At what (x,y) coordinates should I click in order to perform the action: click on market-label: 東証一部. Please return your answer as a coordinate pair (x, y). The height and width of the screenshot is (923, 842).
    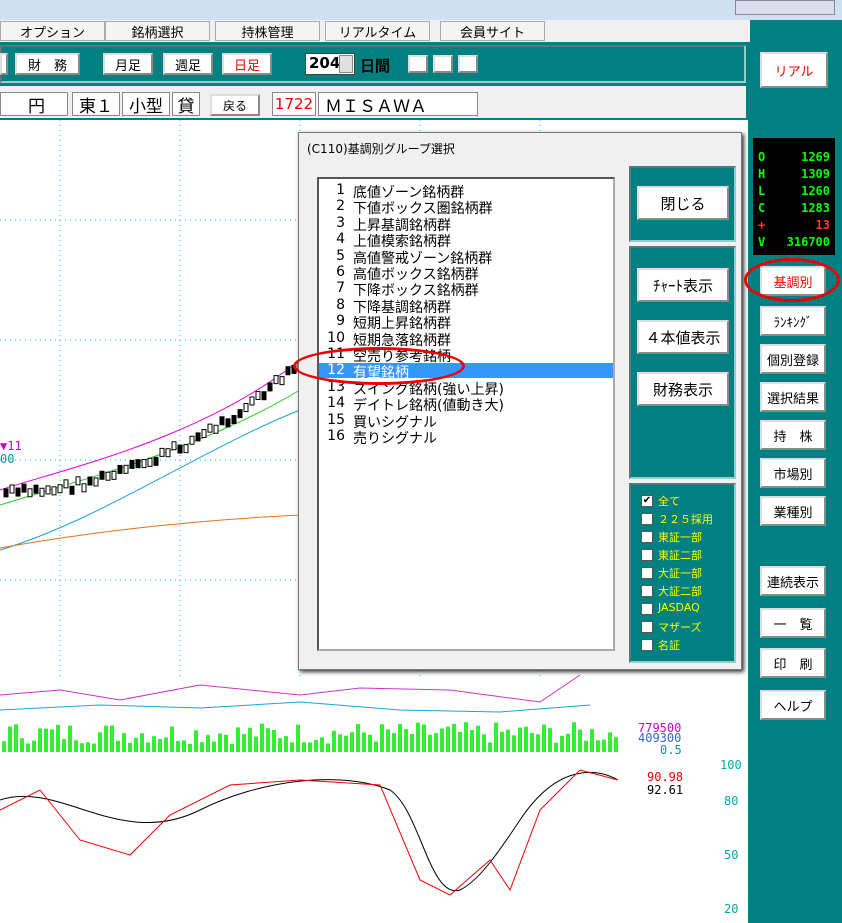
    Looking at the image, I should click on (680, 537).